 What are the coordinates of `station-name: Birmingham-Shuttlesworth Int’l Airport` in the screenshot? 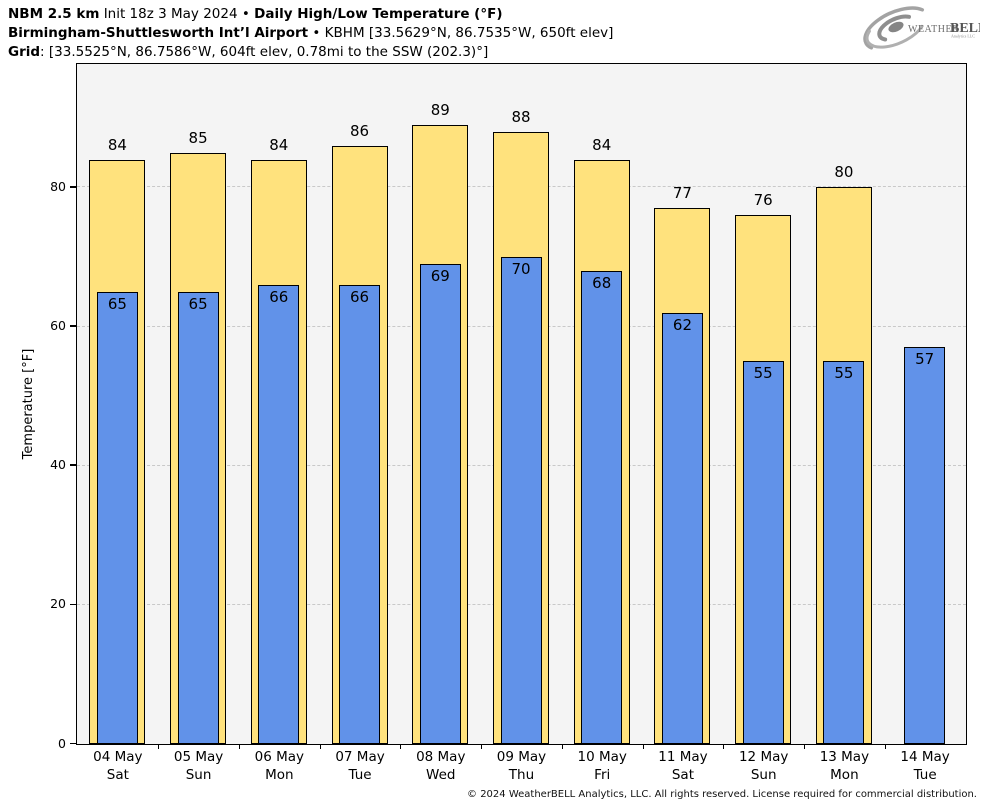 It's located at (158, 33).